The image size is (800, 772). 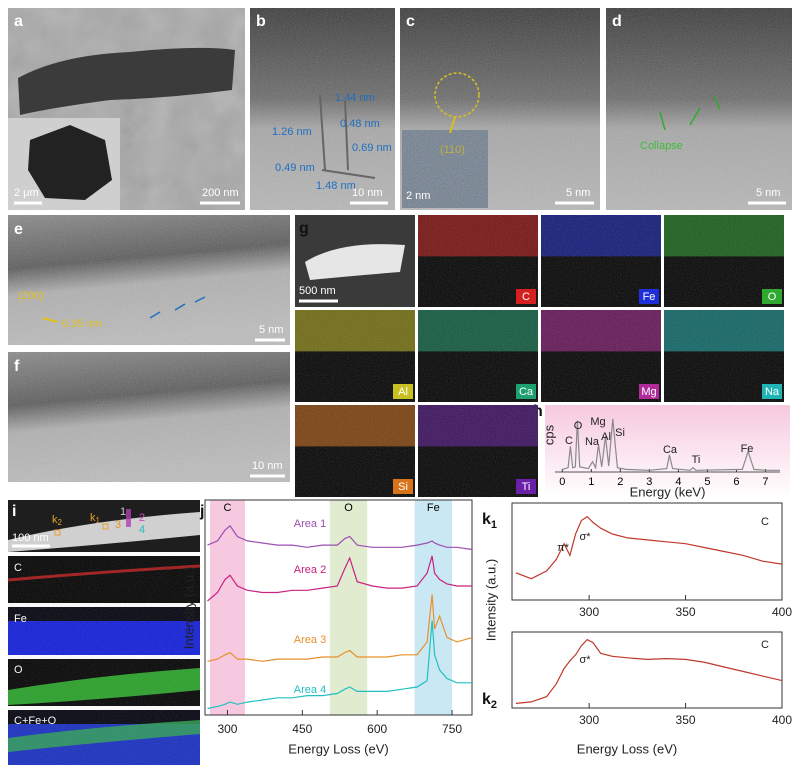 I want to click on spectrum-background, so click(x=667, y=451).